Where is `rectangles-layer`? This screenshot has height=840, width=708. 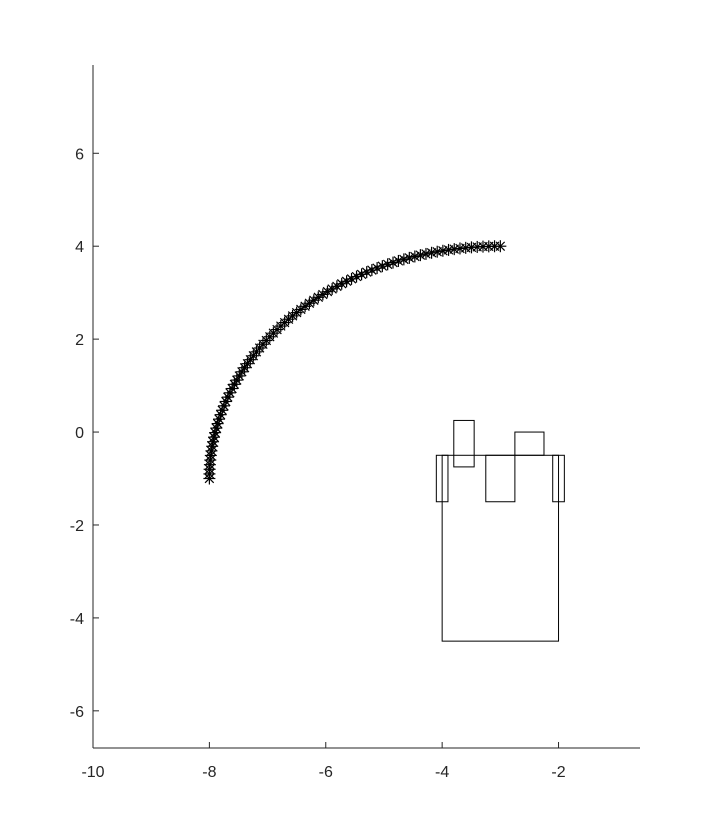
rectangles-layer is located at coordinates (500, 530).